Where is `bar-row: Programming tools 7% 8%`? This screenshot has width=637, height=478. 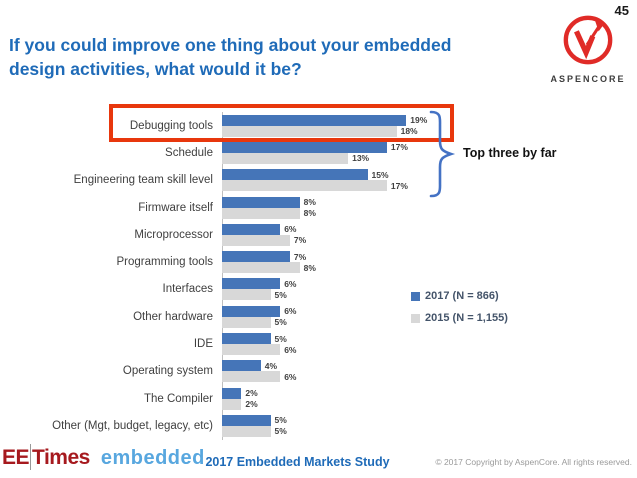
bar-row: Programming tools 7% 8% is located at coordinates (235, 261).